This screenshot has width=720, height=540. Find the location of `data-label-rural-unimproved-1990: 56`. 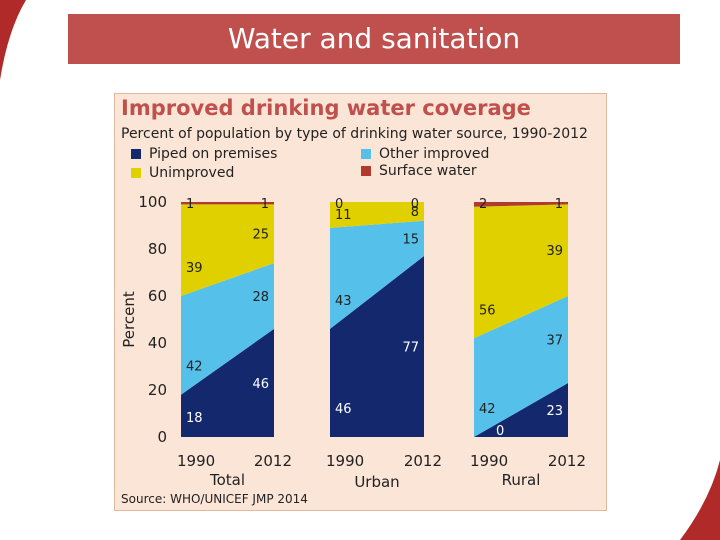

data-label-rural-unimproved-1990: 56 is located at coordinates (487, 310).